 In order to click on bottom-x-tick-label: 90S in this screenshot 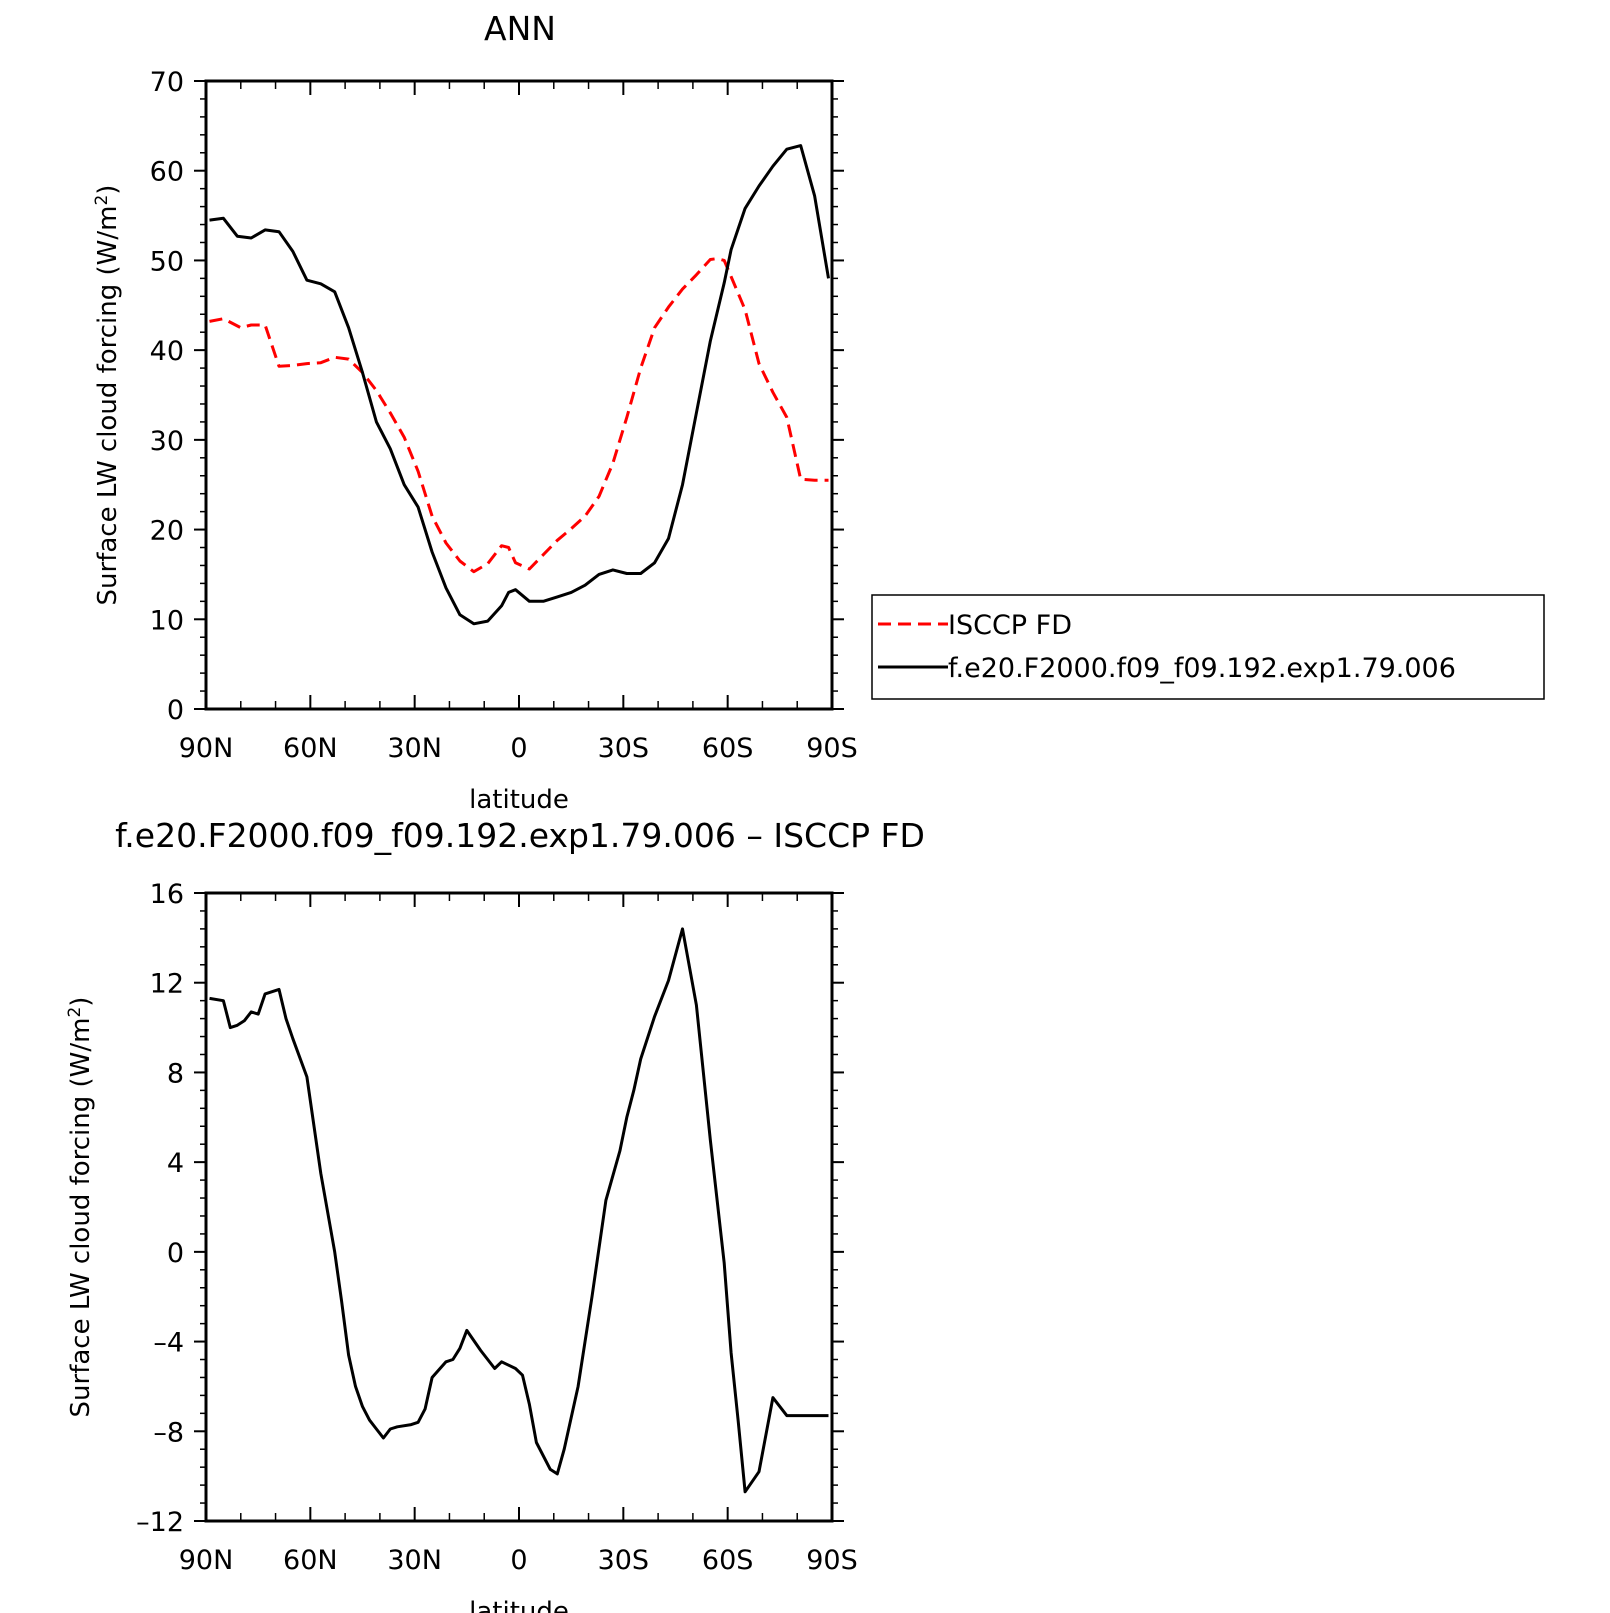, I will do `click(832, 1560)`.